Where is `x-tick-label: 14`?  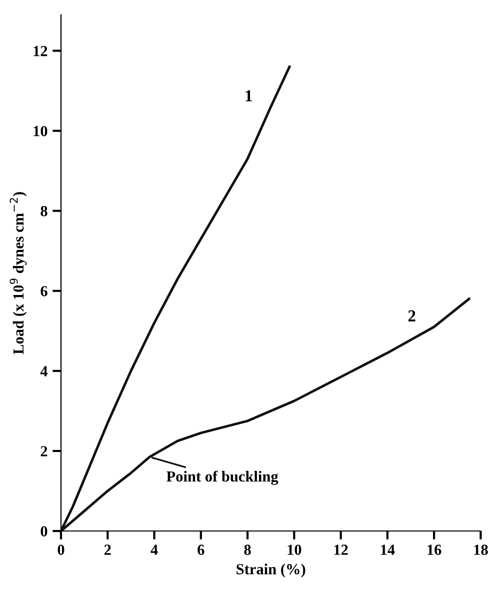
x-tick-label: 14 is located at coordinates (388, 549).